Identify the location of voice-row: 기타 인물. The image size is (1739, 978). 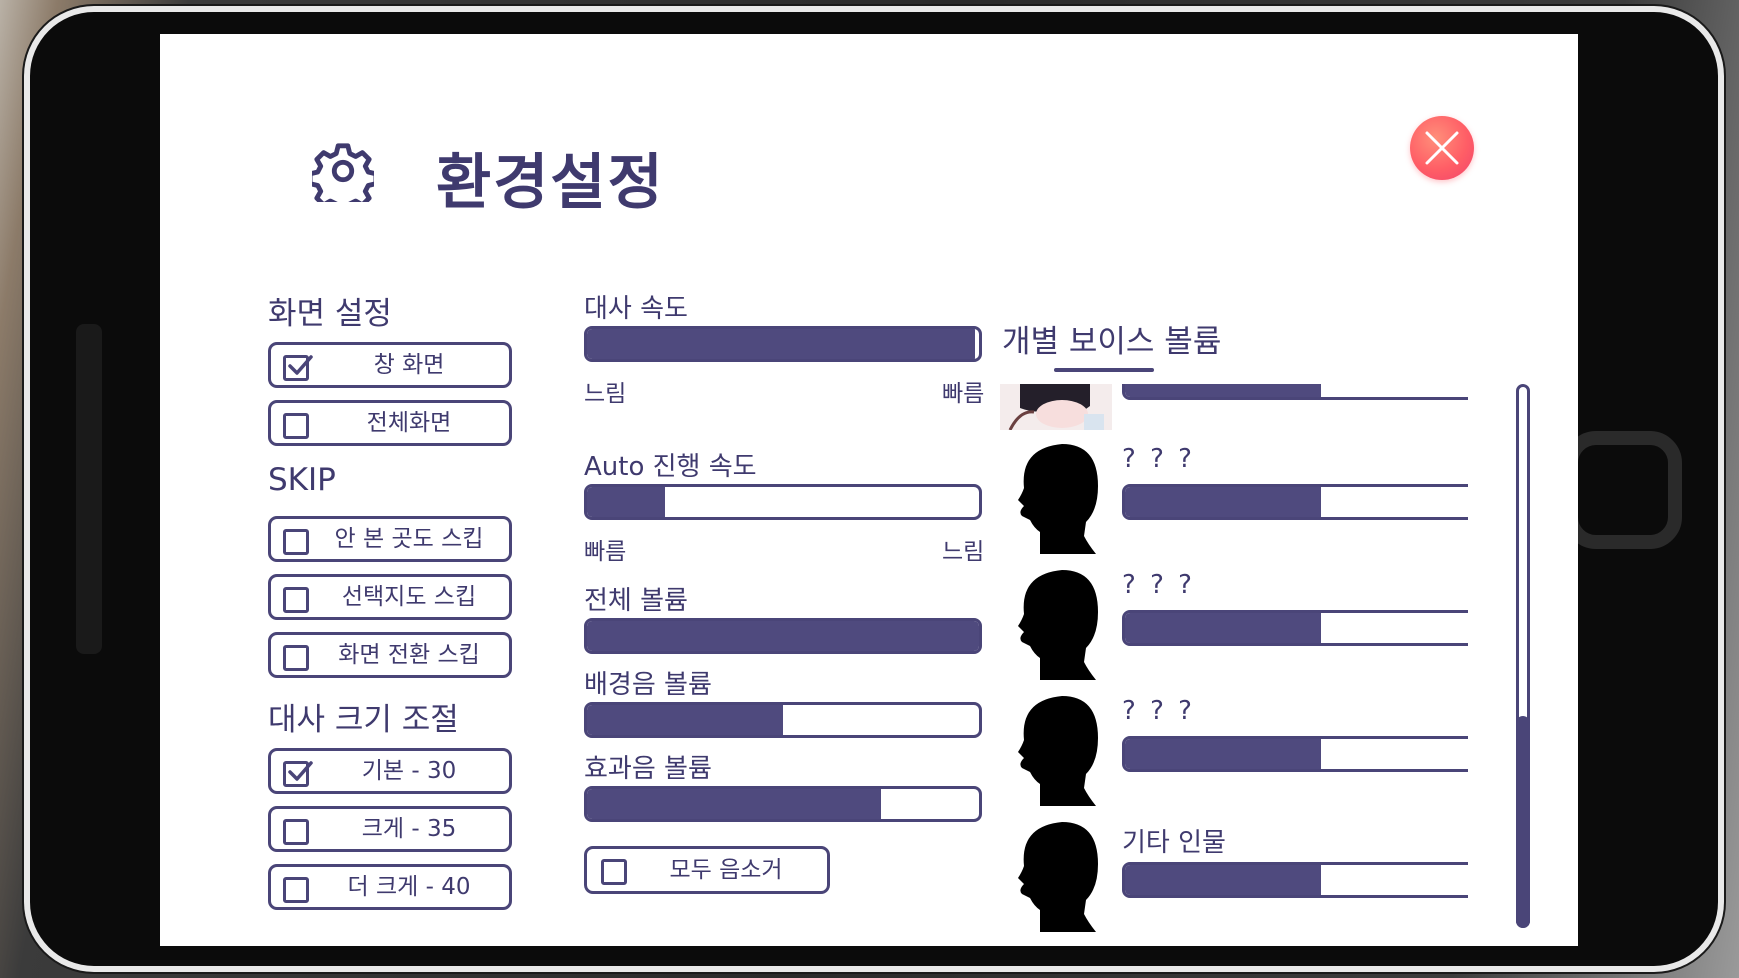
(1234, 873).